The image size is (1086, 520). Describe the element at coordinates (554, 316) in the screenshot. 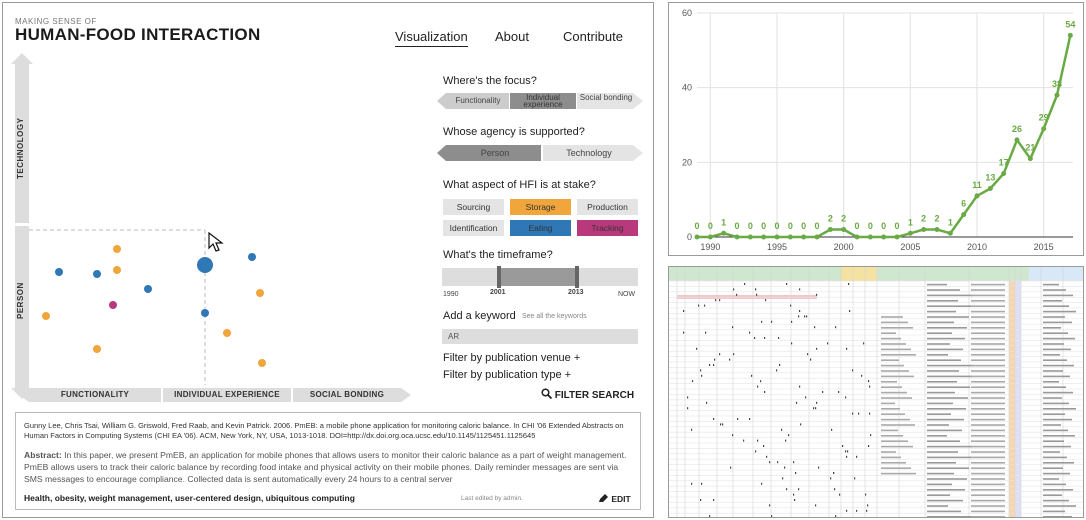

I see `see-all-keywords-link: See all the keywords` at that location.